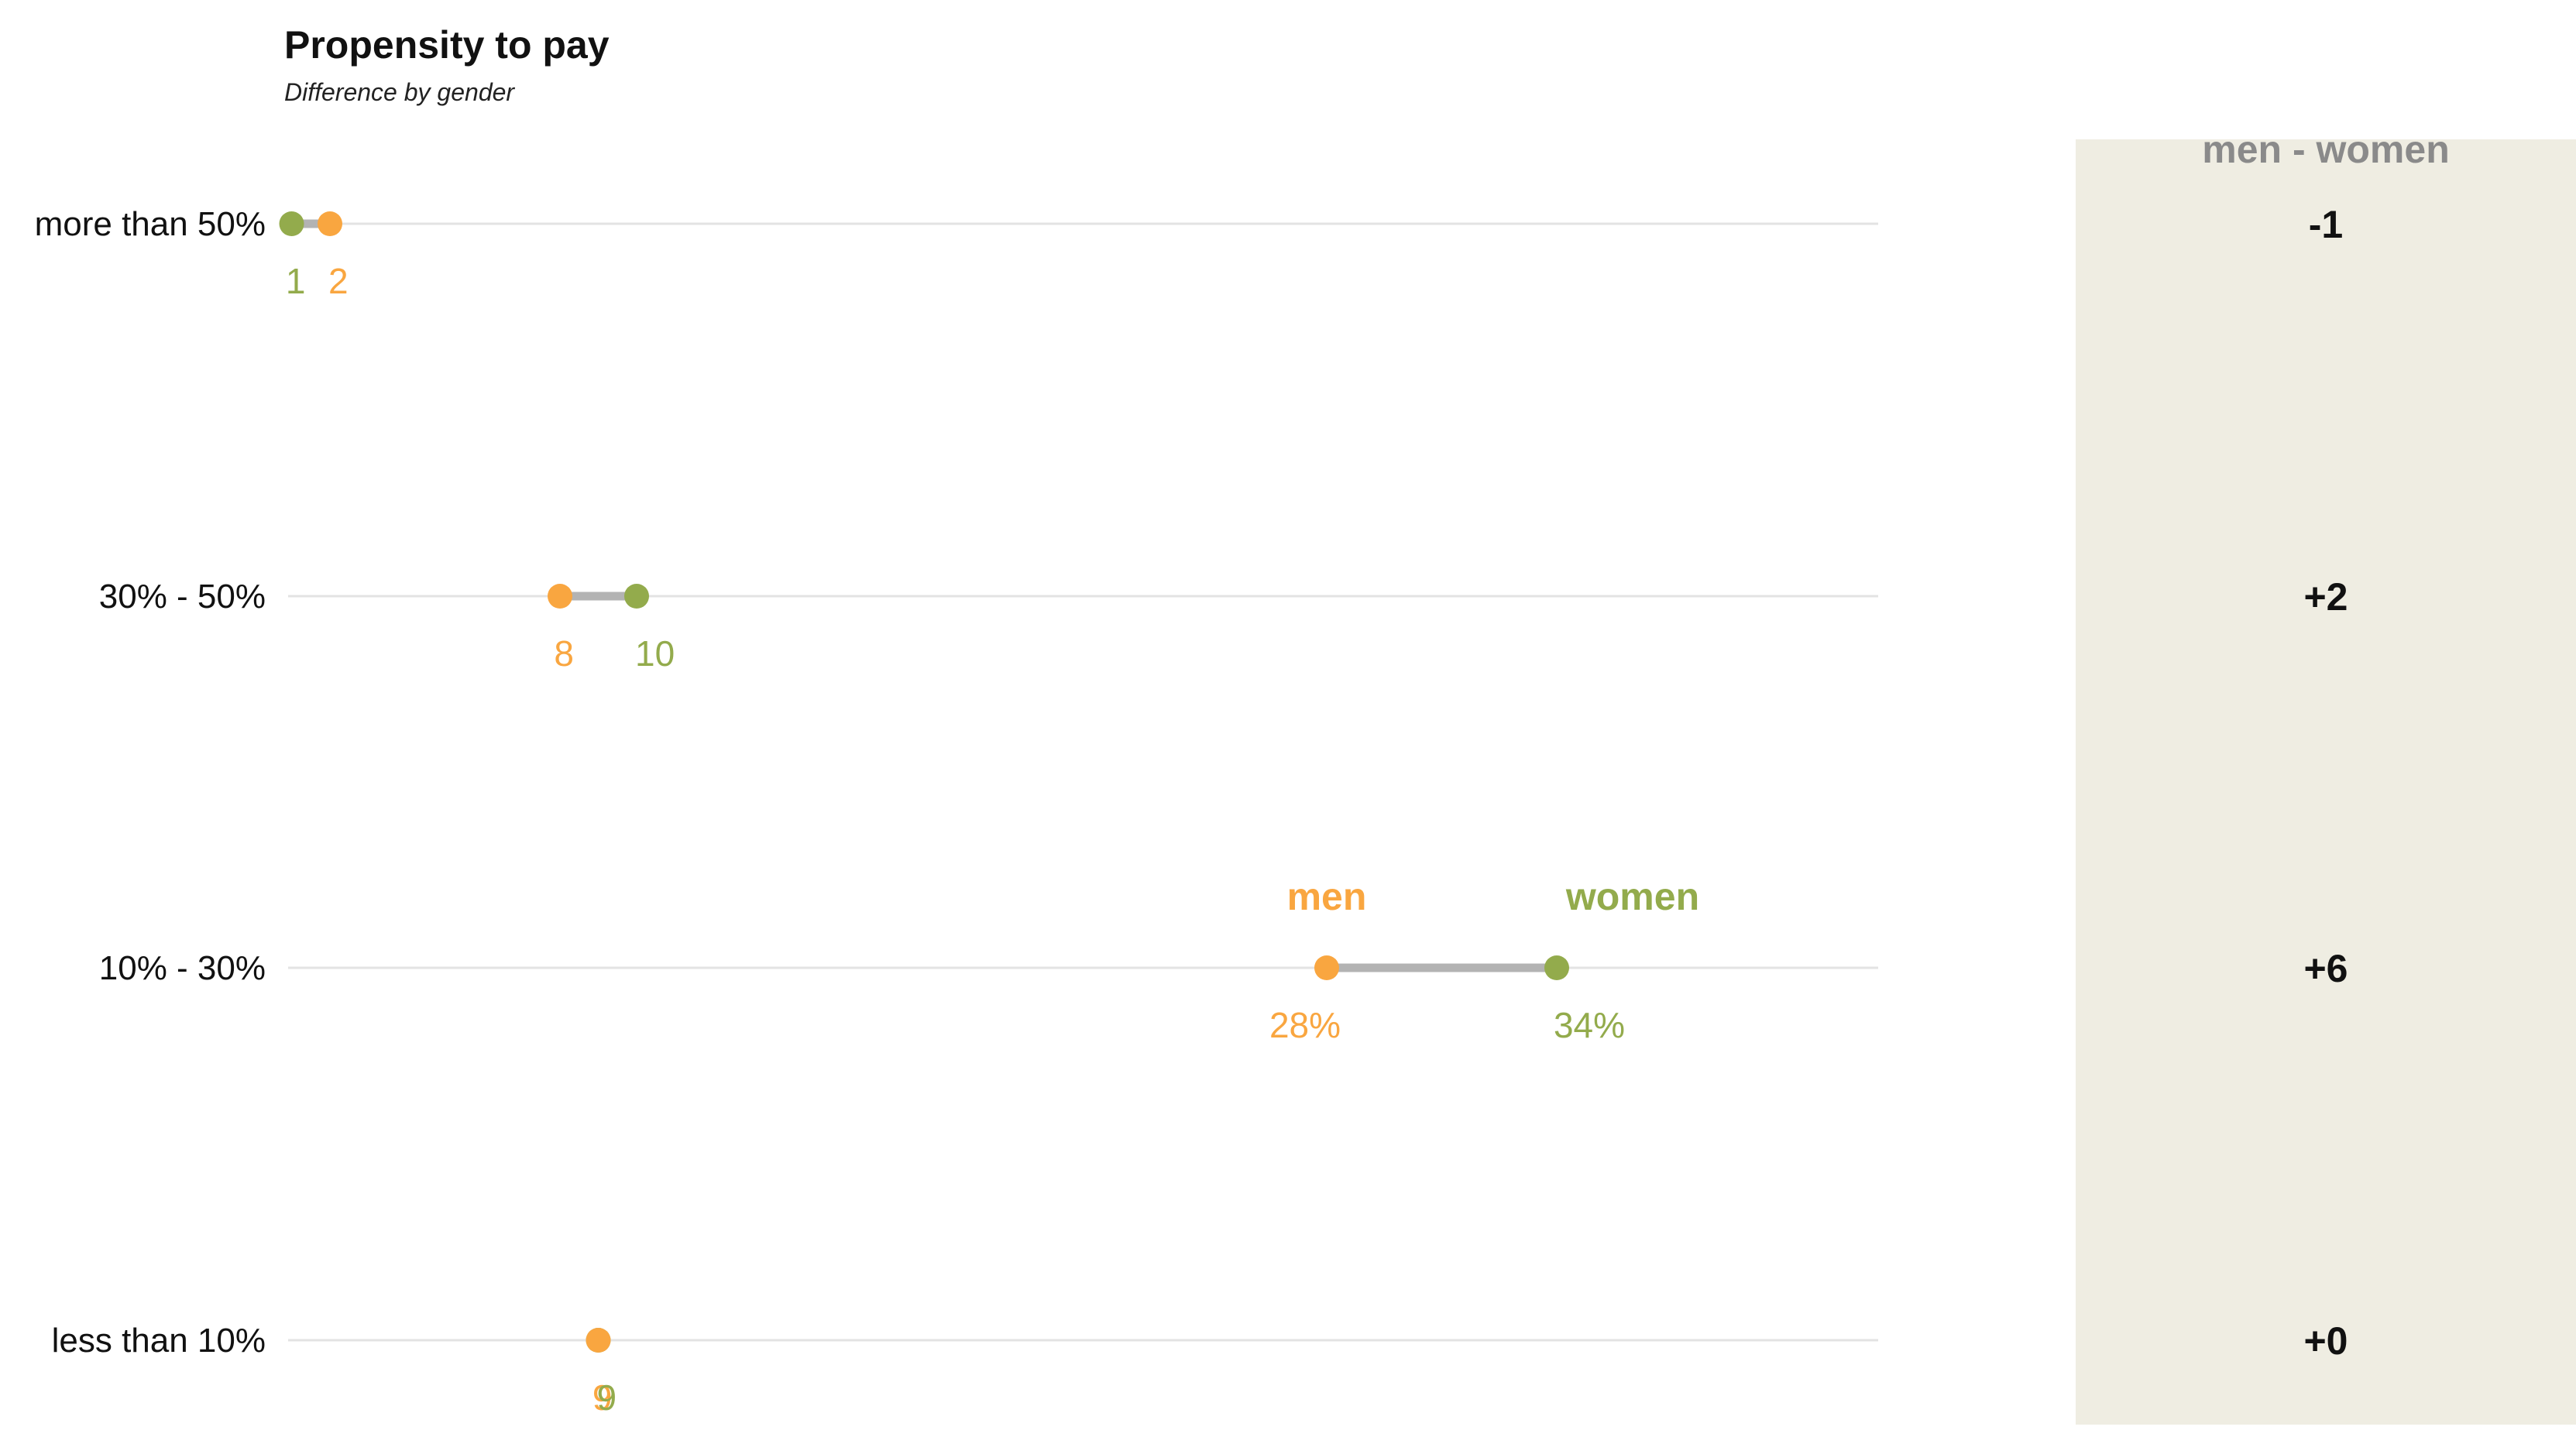  I want to click on difference-value: +0, so click(2325, 1341).